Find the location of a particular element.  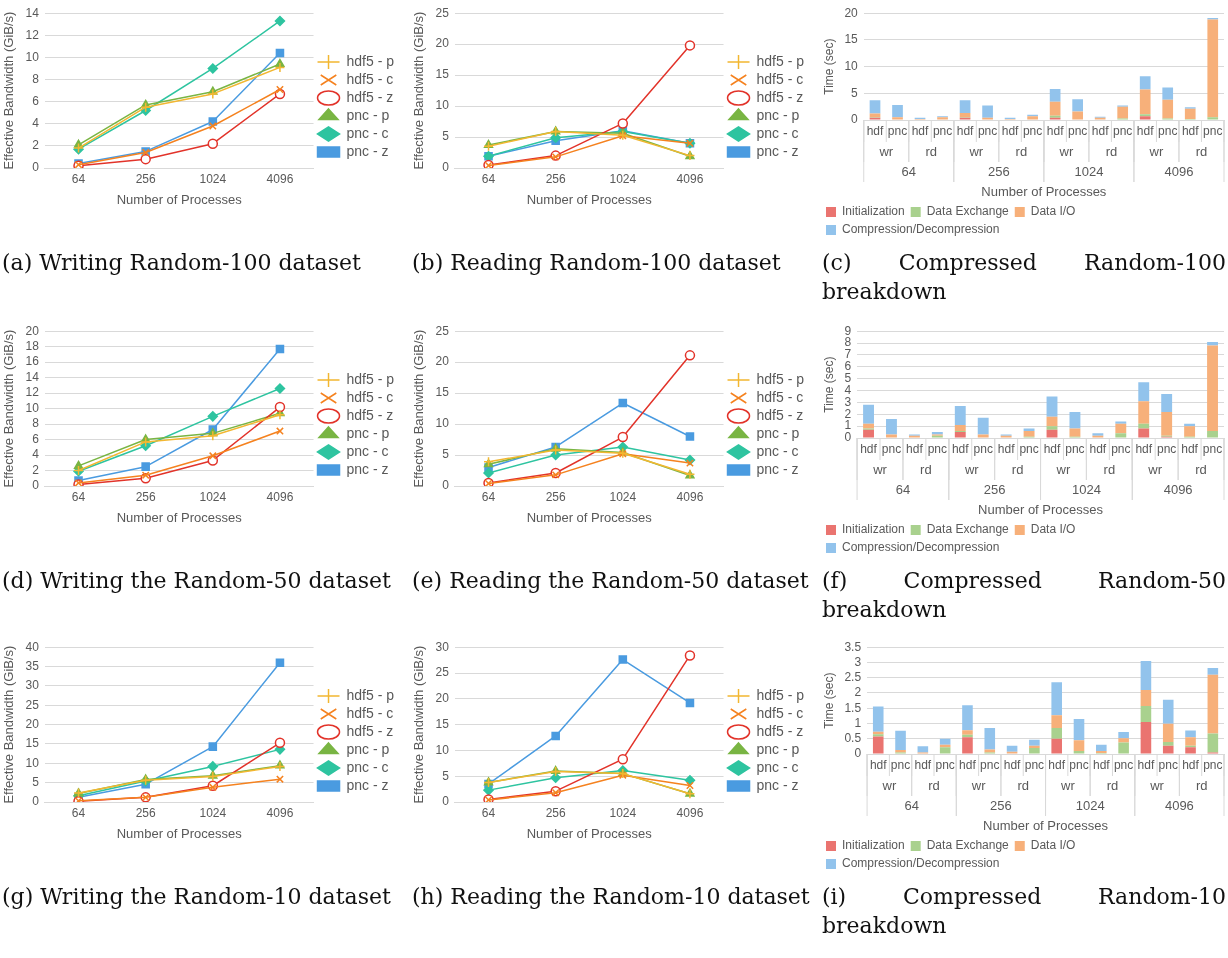

y-tick-label: 8 is located at coordinates (848, 342).